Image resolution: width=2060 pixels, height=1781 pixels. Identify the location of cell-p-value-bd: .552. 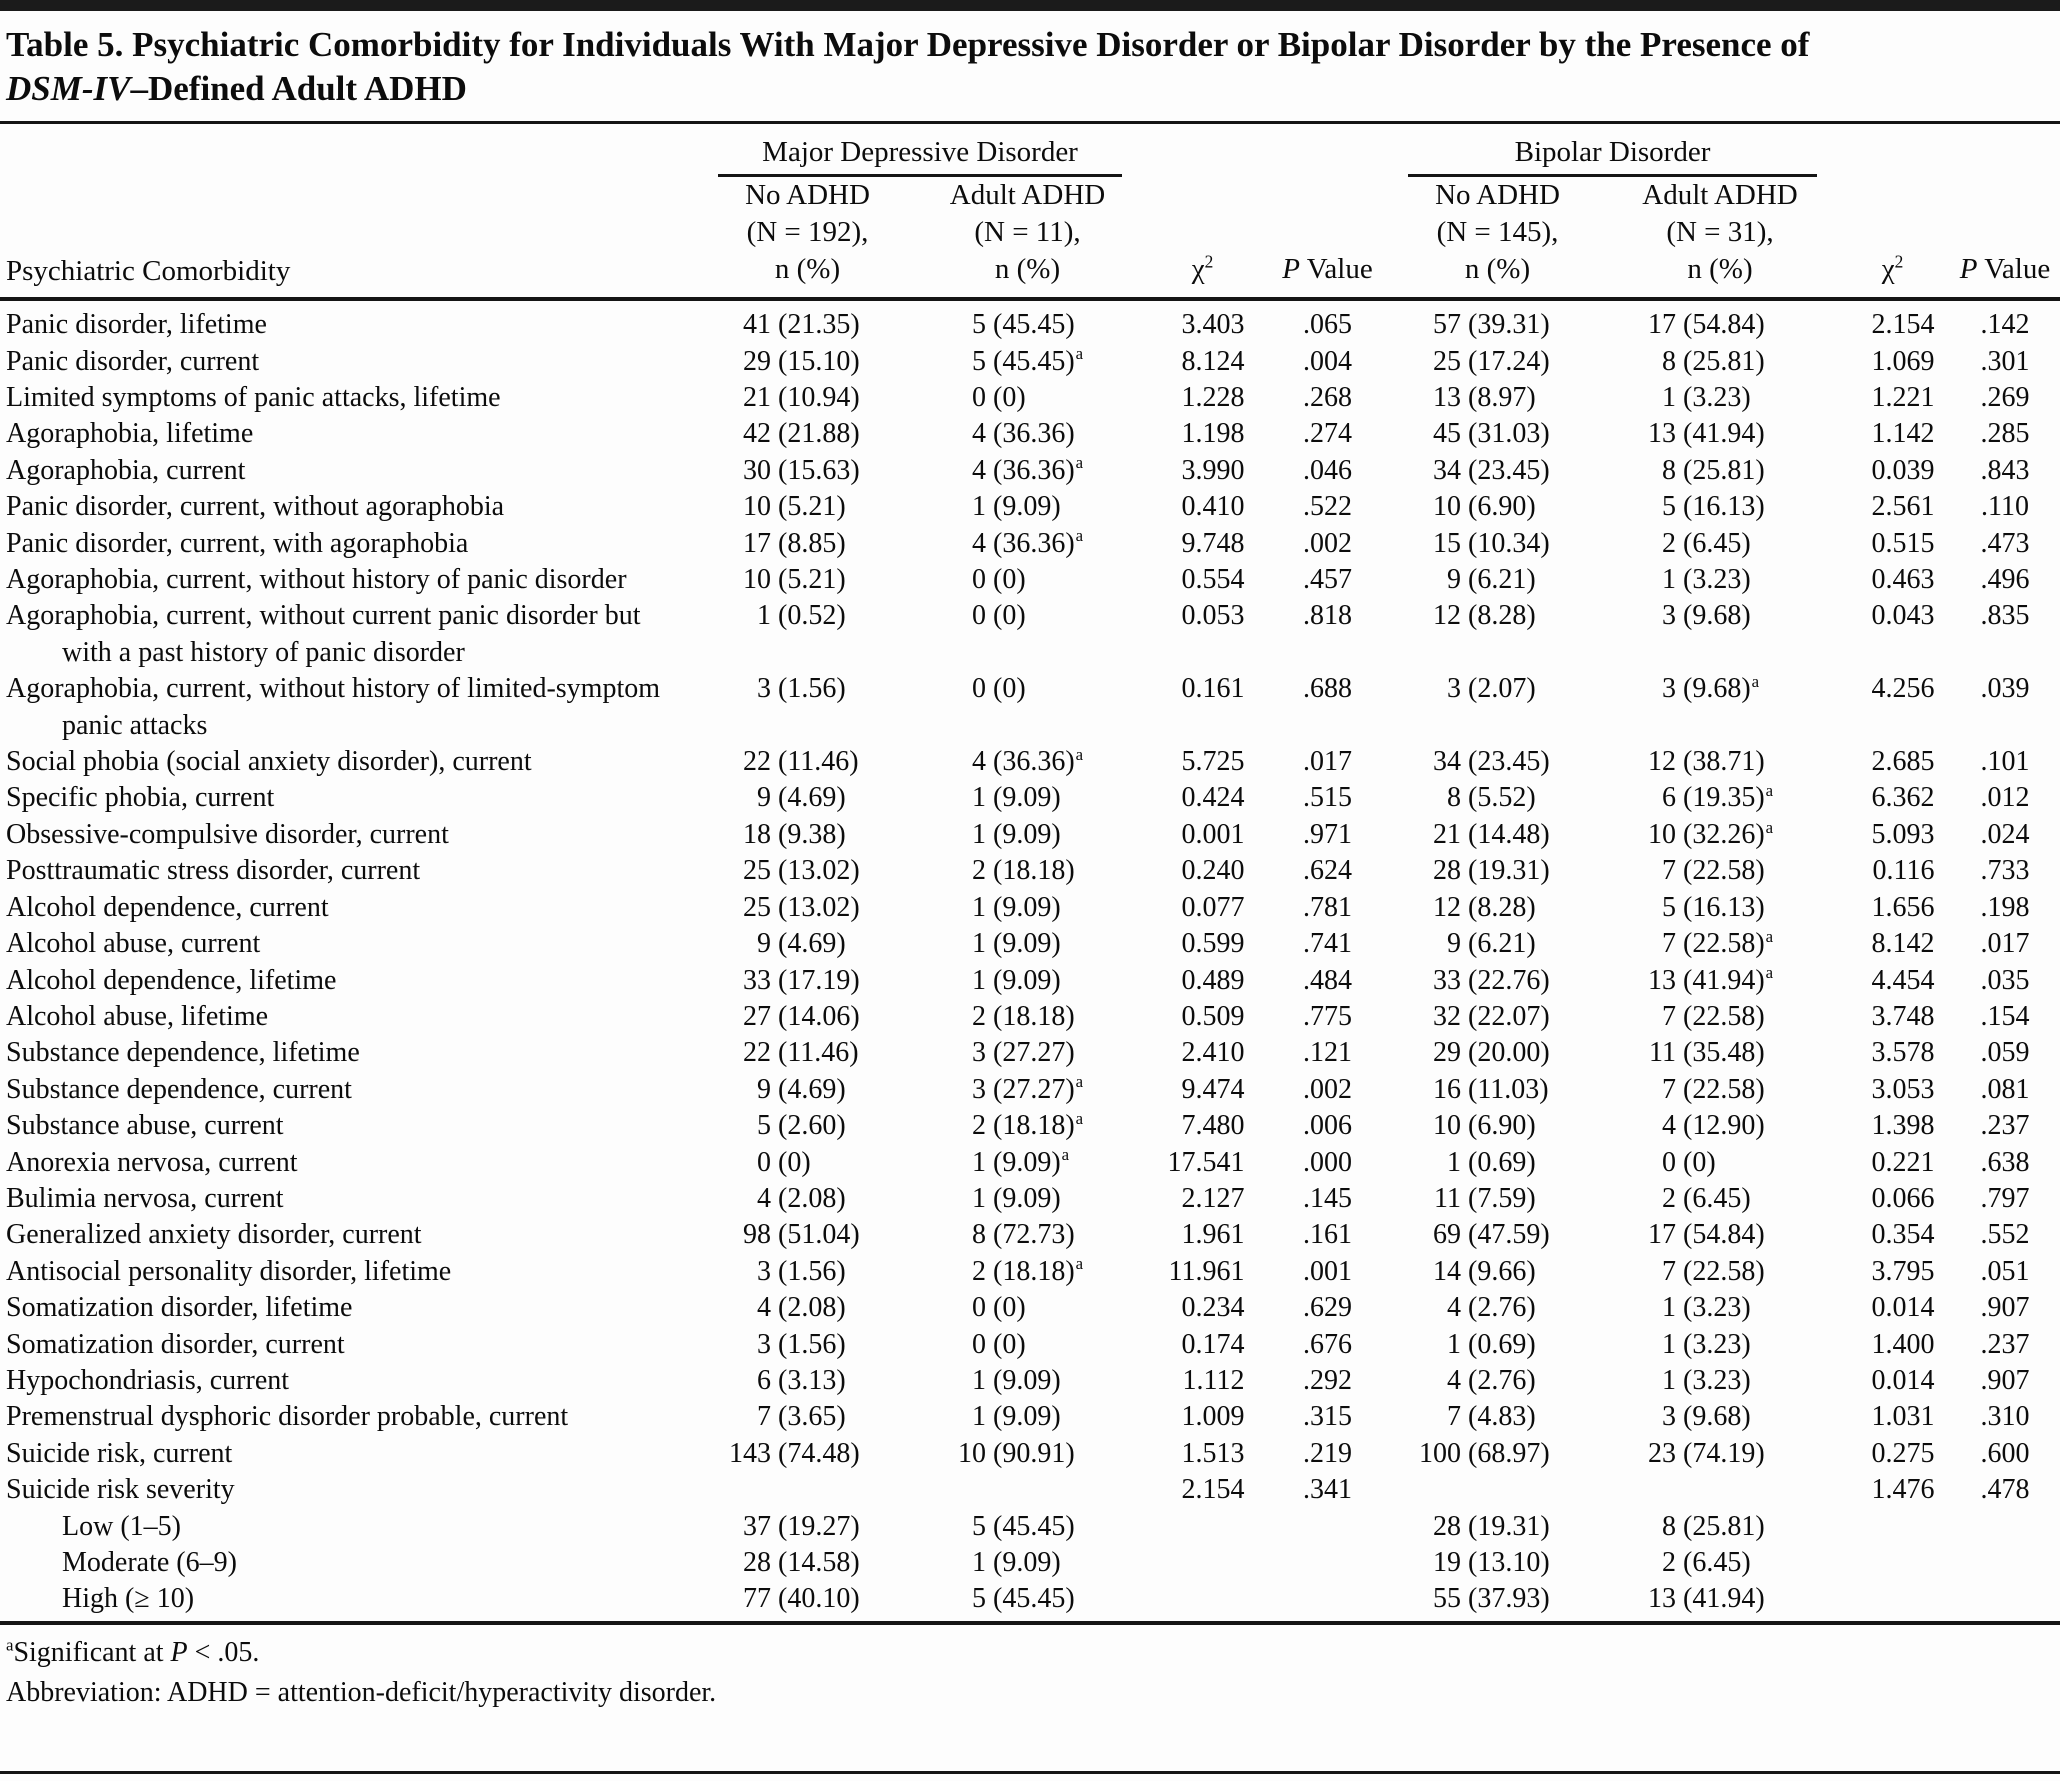
(2005, 1235).